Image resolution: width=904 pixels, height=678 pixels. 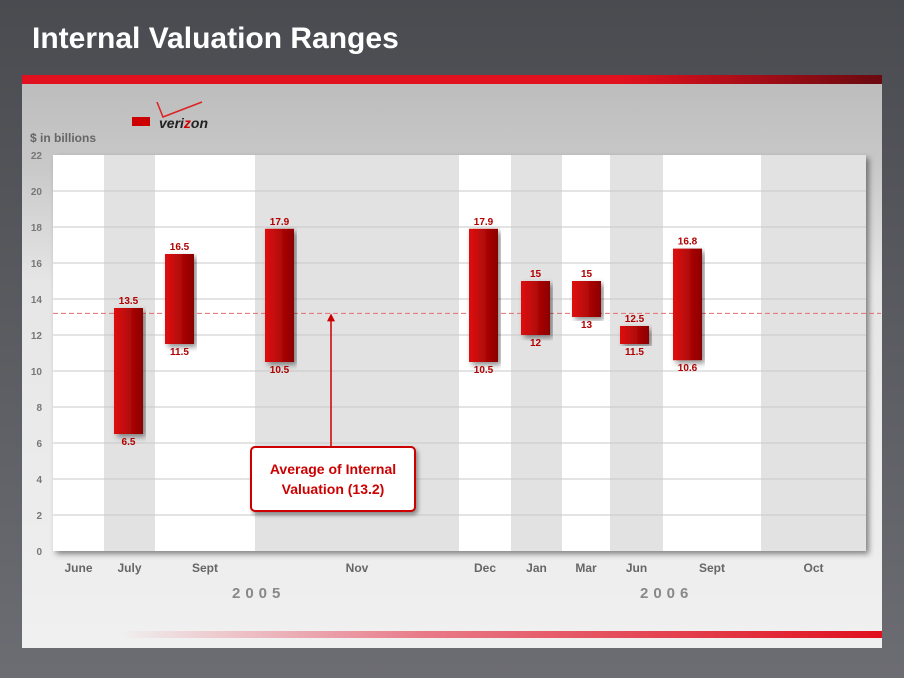 I want to click on y-tick-label: 20, so click(x=37, y=192).